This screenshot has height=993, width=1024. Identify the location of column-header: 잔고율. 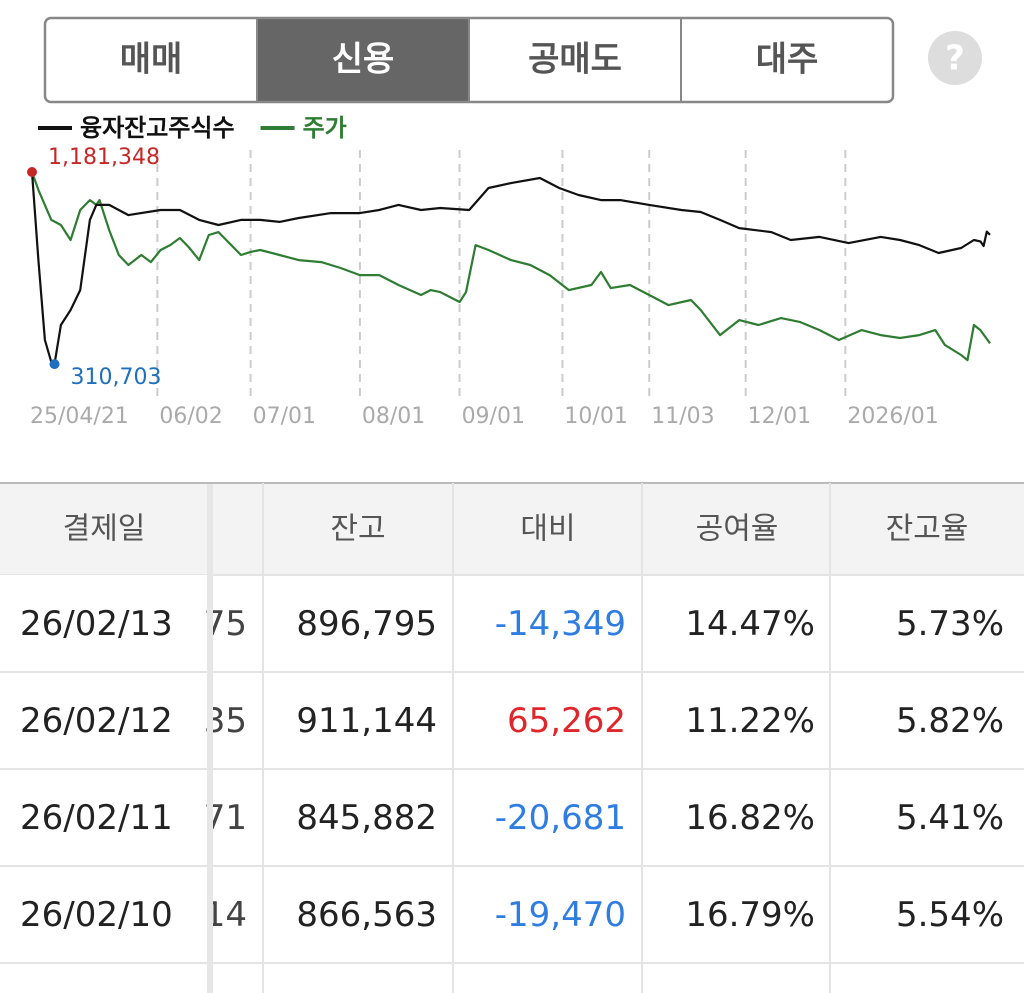
(927, 529).